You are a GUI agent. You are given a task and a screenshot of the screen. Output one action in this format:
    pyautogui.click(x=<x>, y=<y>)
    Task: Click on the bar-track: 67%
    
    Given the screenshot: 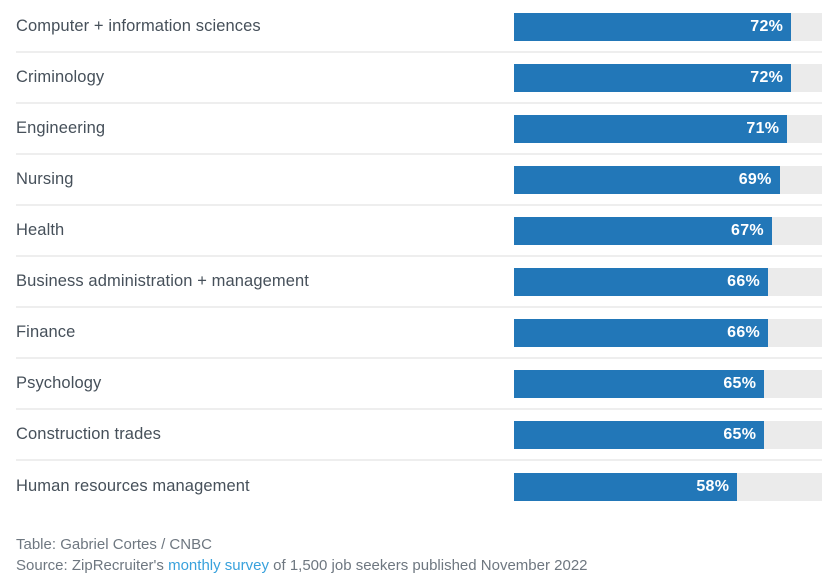 What is the action you would take?
    pyautogui.click(x=668, y=230)
    